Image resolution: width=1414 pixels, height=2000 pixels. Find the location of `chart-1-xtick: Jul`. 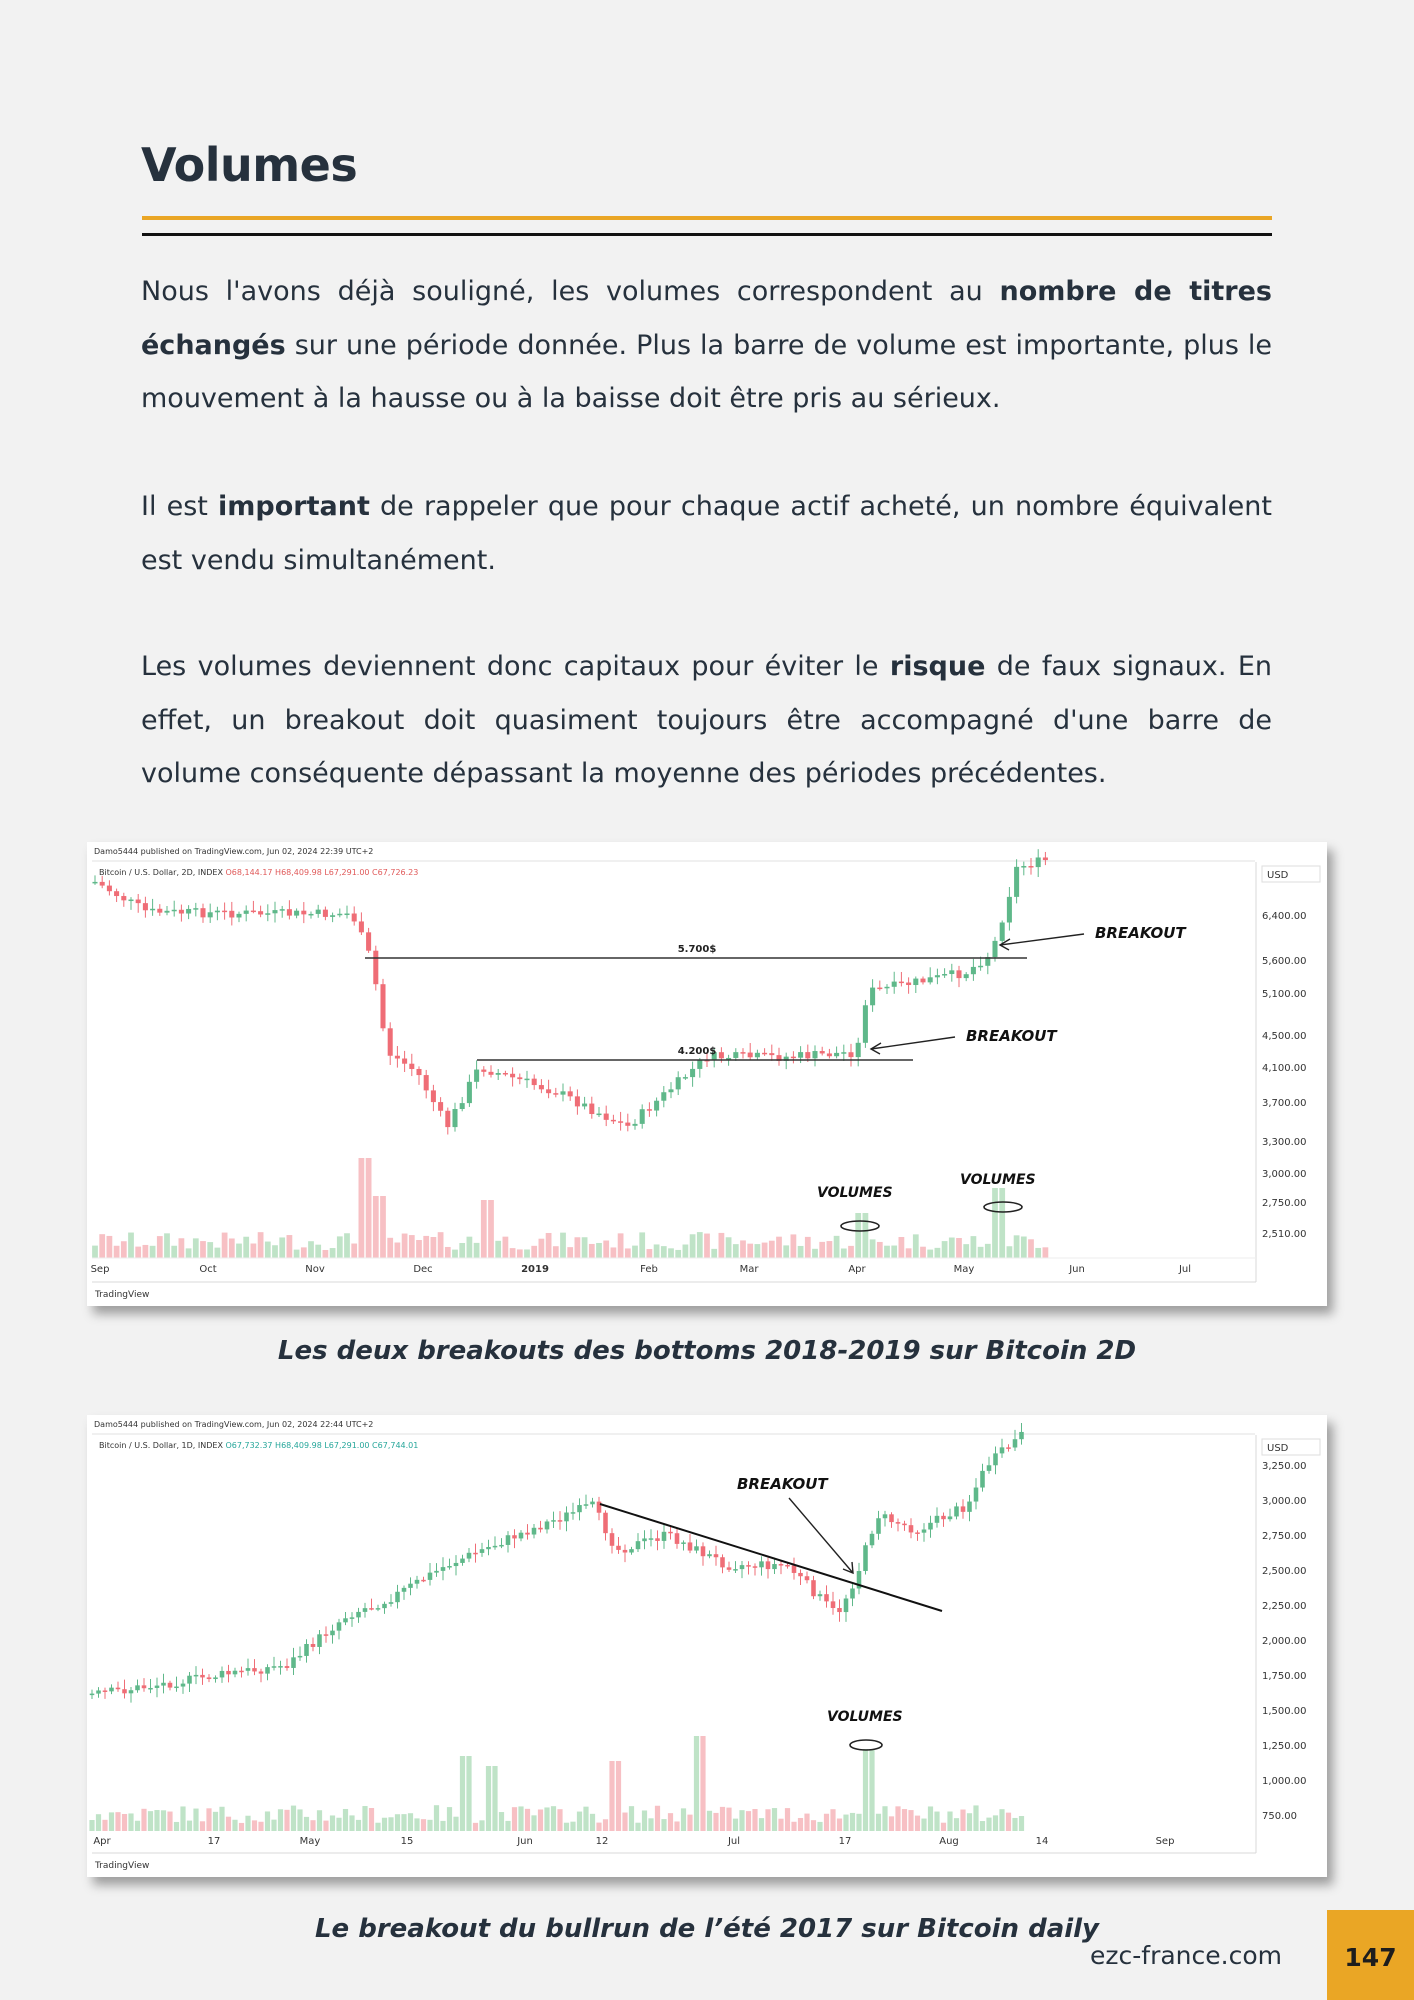

chart-1-xtick: Jul is located at coordinates (1184, 1269).